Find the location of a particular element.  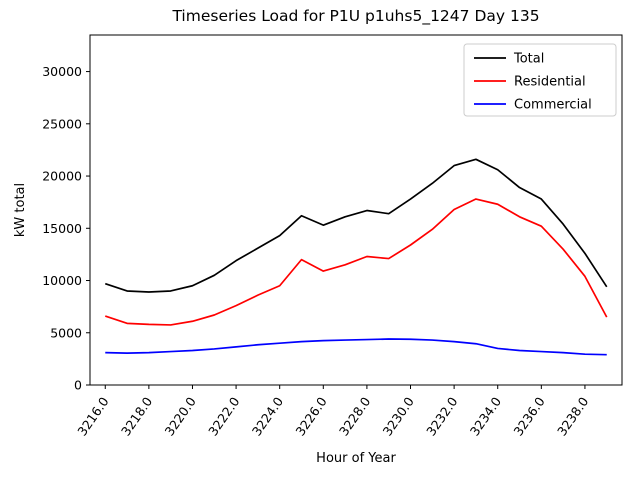

x-tick-label: 3216.0 is located at coordinates (92, 416).